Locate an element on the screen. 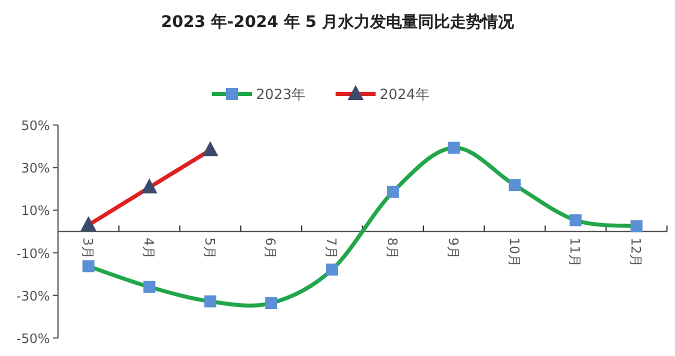 The image size is (675, 356). y-tick-label: -50% is located at coordinates (33, 339).